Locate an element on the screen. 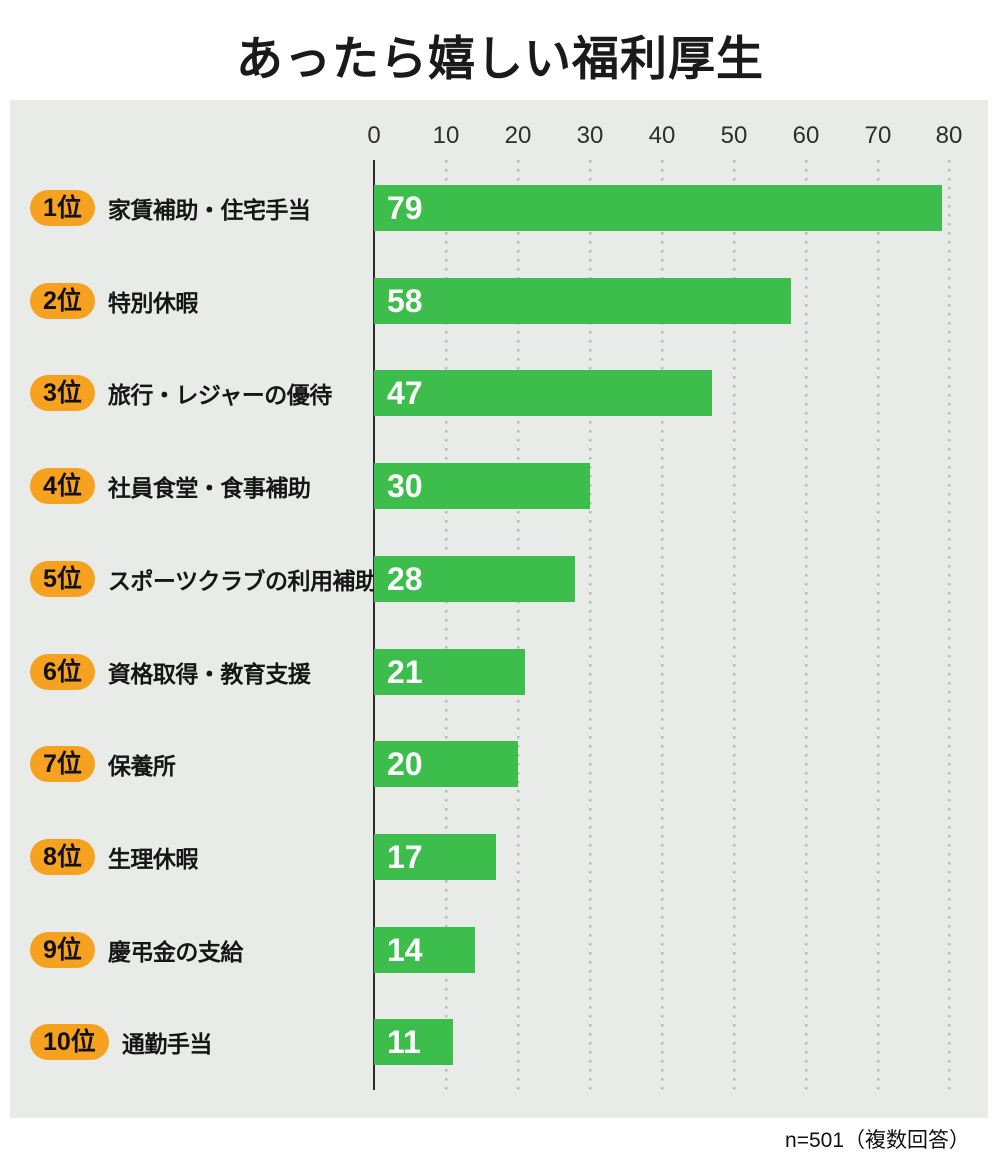 The height and width of the screenshot is (1160, 1000). chart-row: 4位 社員食堂・食事補助 30 is located at coordinates (499, 486).